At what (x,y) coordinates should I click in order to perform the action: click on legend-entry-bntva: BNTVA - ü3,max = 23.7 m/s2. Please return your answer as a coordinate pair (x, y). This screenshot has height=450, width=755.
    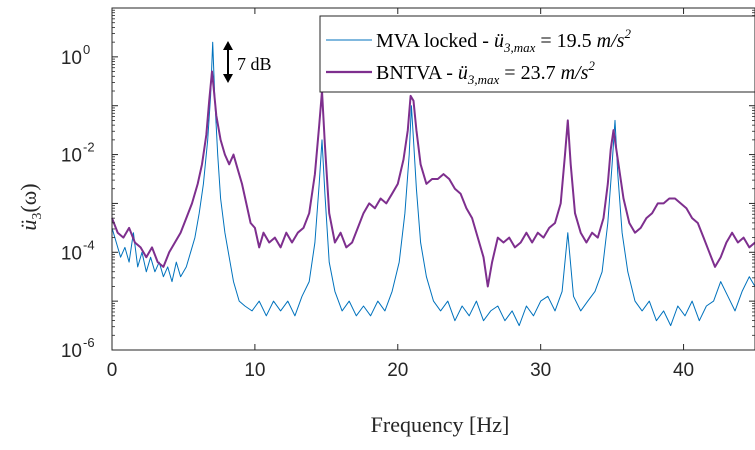
    Looking at the image, I should click on (485, 72).